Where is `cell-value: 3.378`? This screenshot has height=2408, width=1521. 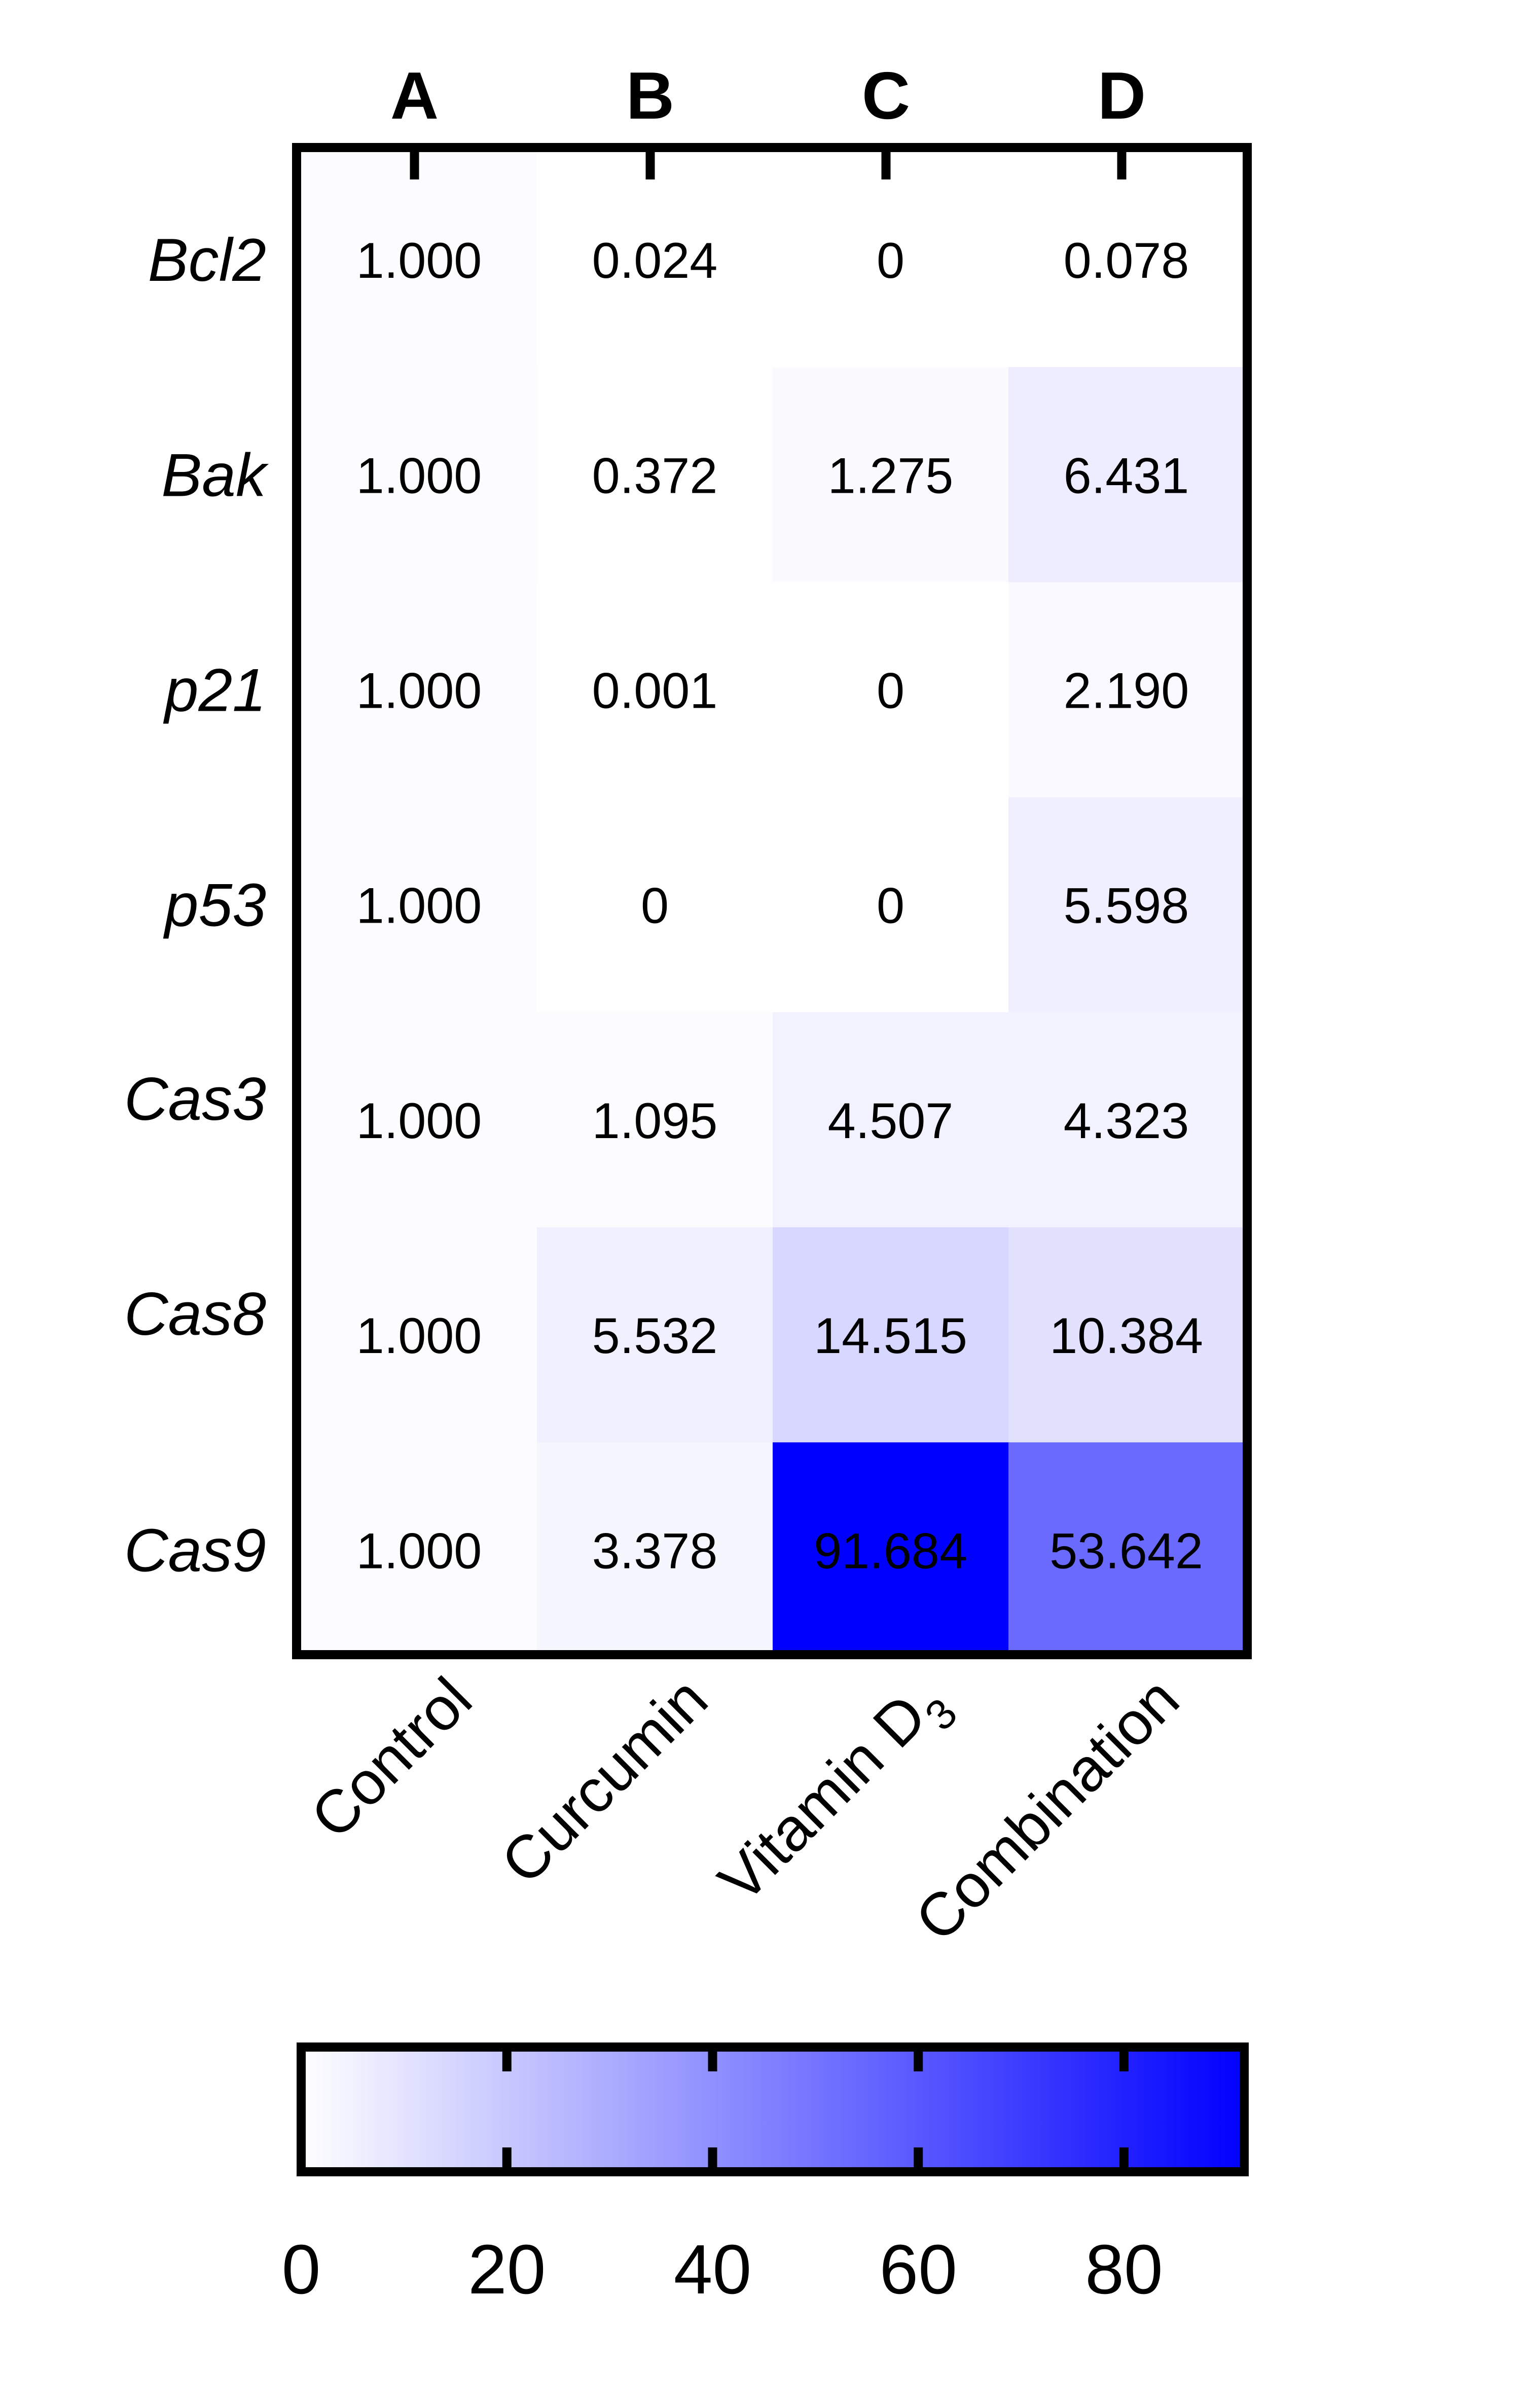
cell-value: 3.378 is located at coordinates (655, 1550).